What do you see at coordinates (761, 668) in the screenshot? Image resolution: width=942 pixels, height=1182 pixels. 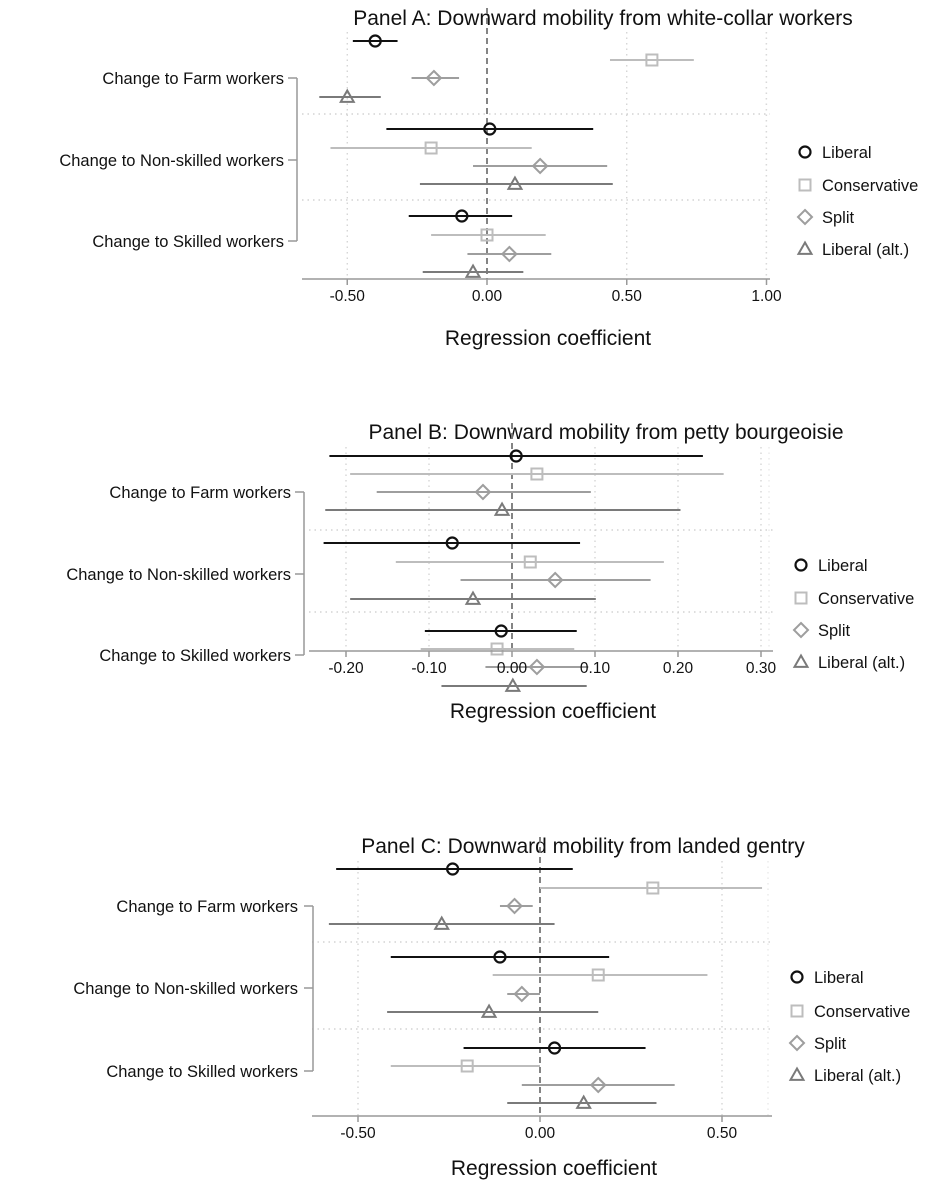 I see `x-tick-label: 0.30` at bounding box center [761, 668].